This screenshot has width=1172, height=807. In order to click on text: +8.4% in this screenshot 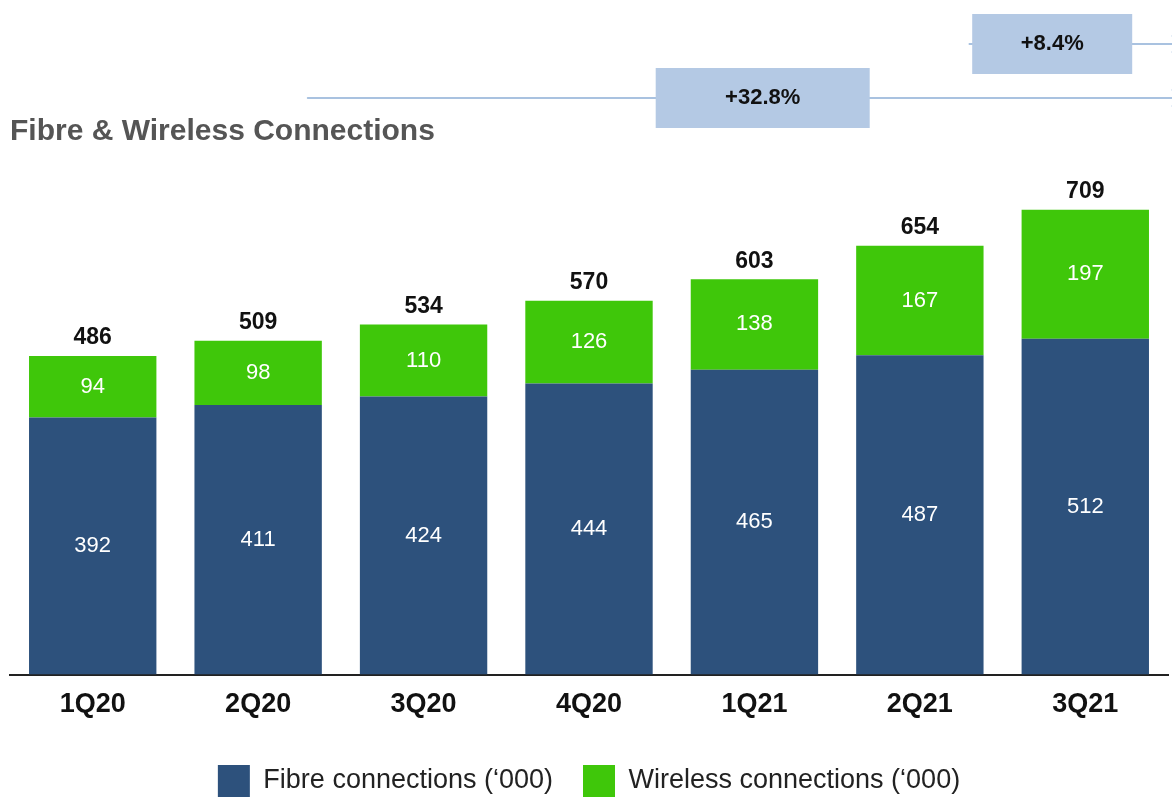, I will do `click(1052, 43)`.